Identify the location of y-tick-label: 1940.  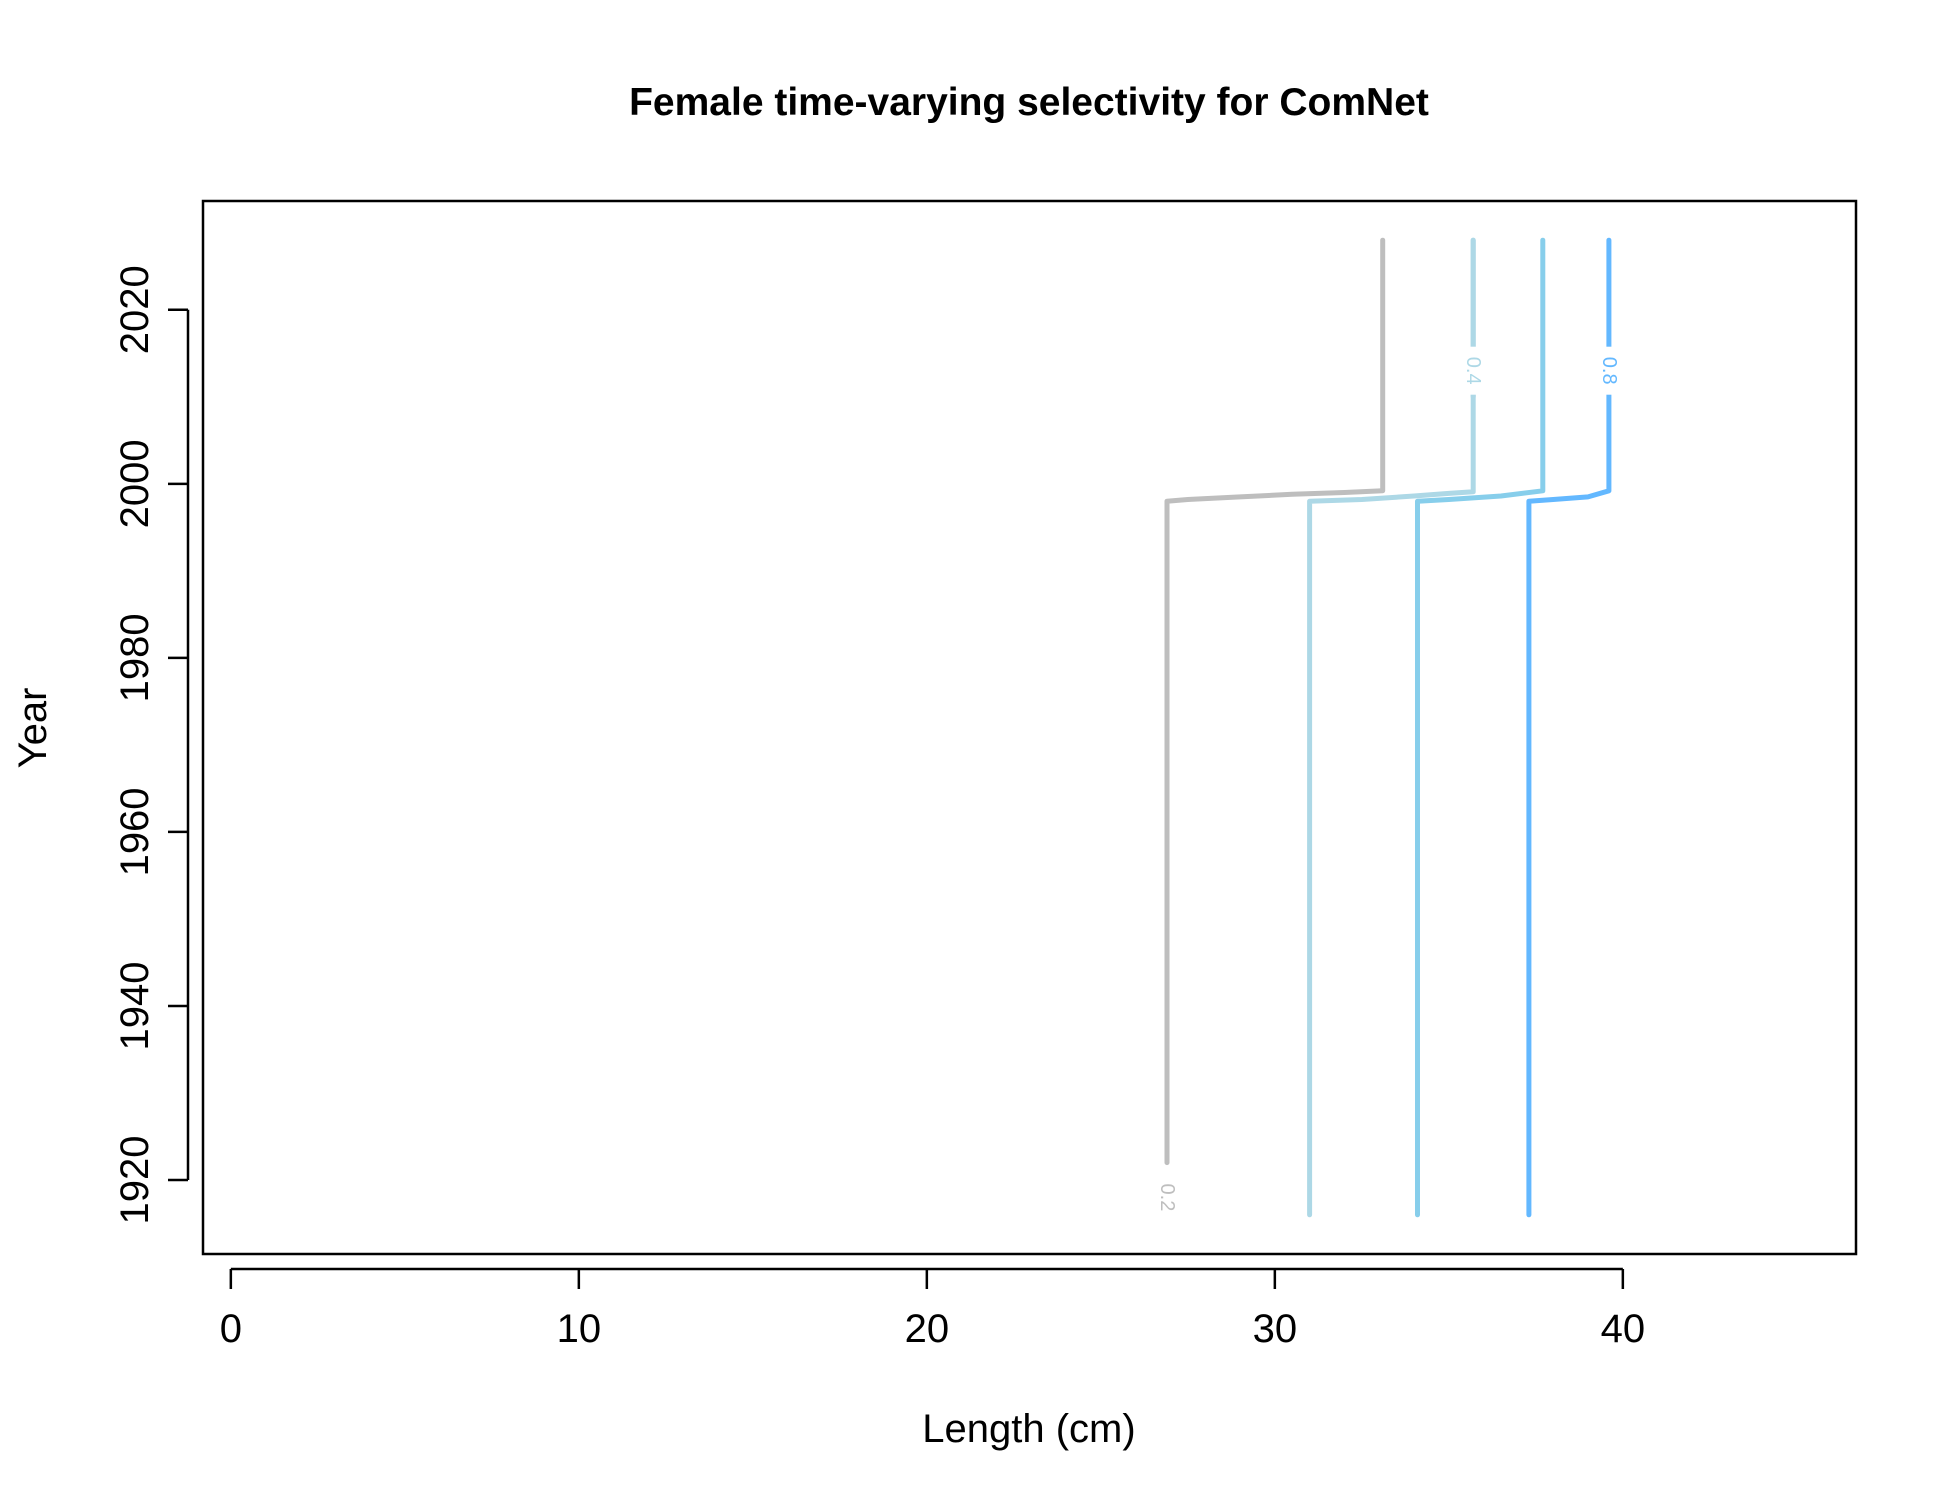
(135, 1005).